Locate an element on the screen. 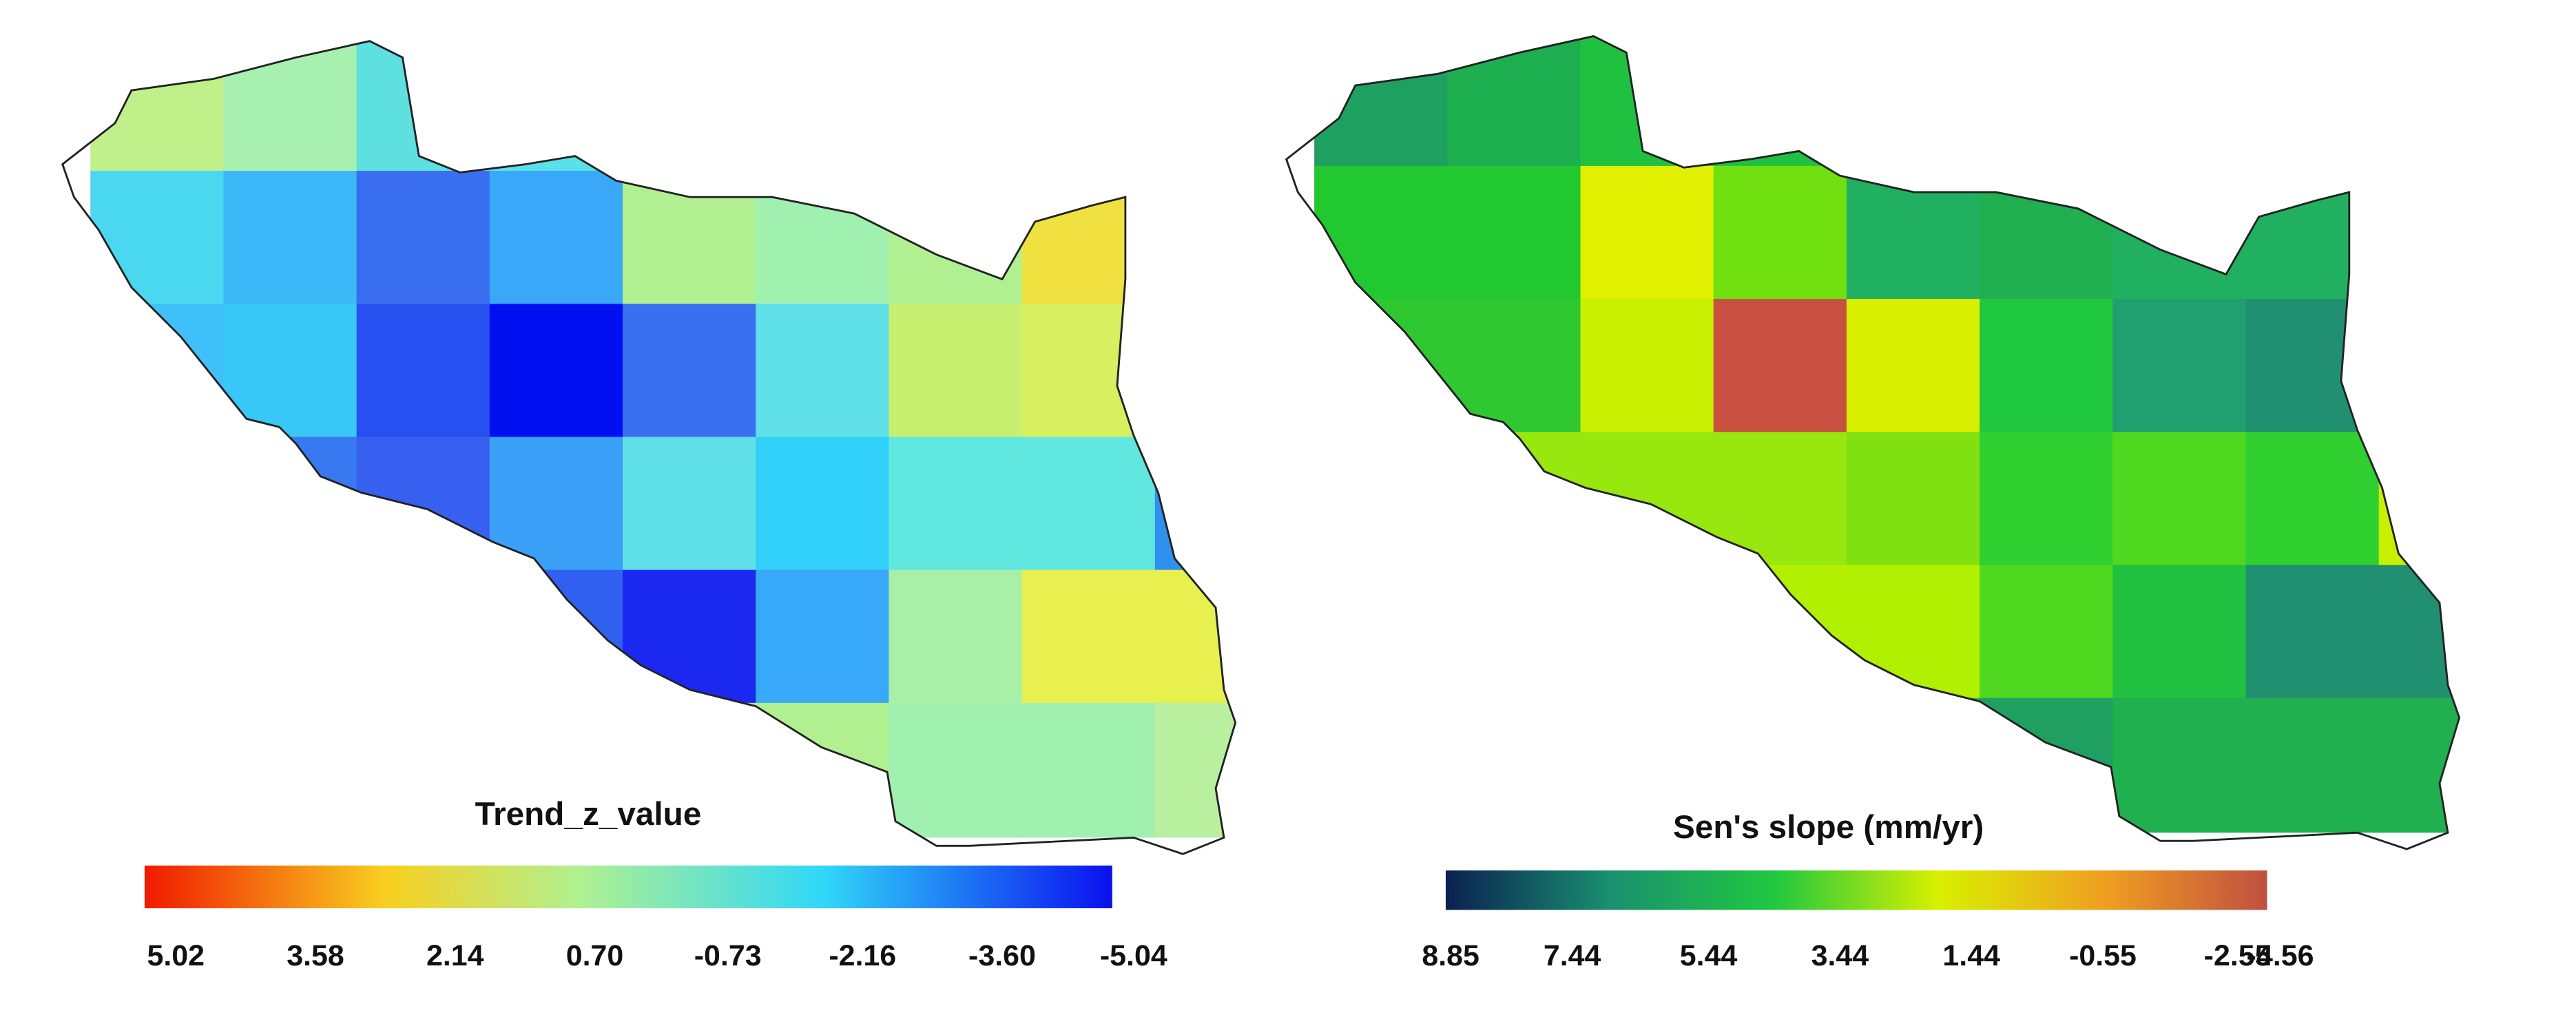  colorbar-label: -4.56 is located at coordinates (2280, 956).